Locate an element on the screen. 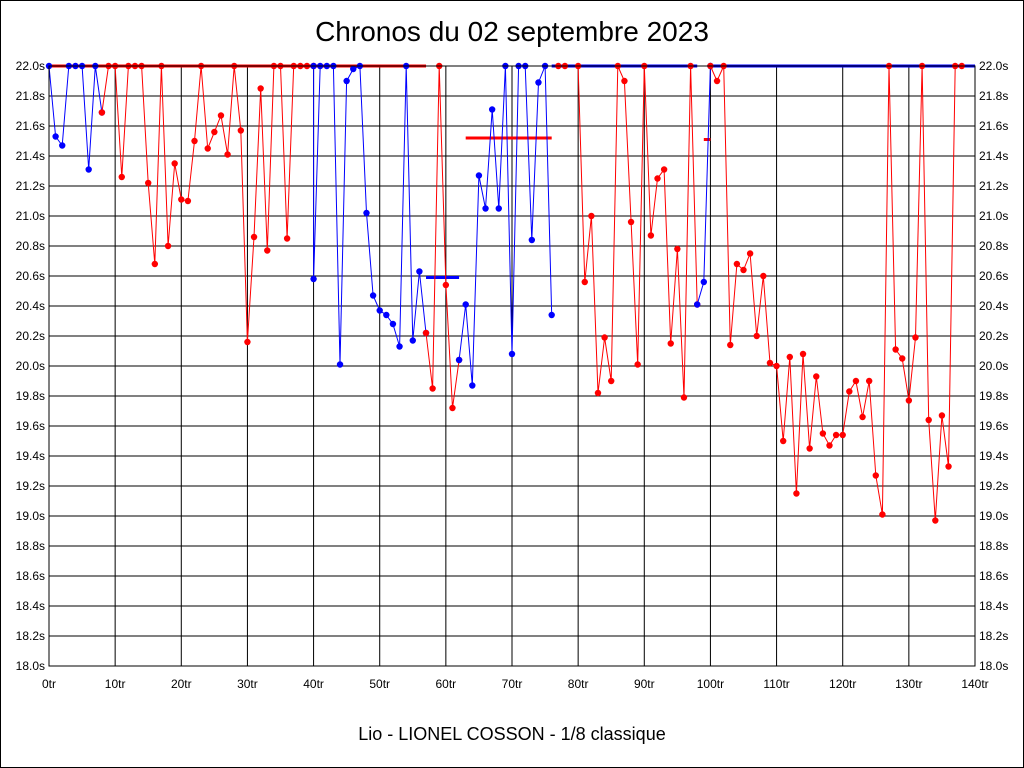 Image resolution: width=1024 pixels, height=768 pixels. y-tick-label-left: 18.2s is located at coordinates (30, 636).